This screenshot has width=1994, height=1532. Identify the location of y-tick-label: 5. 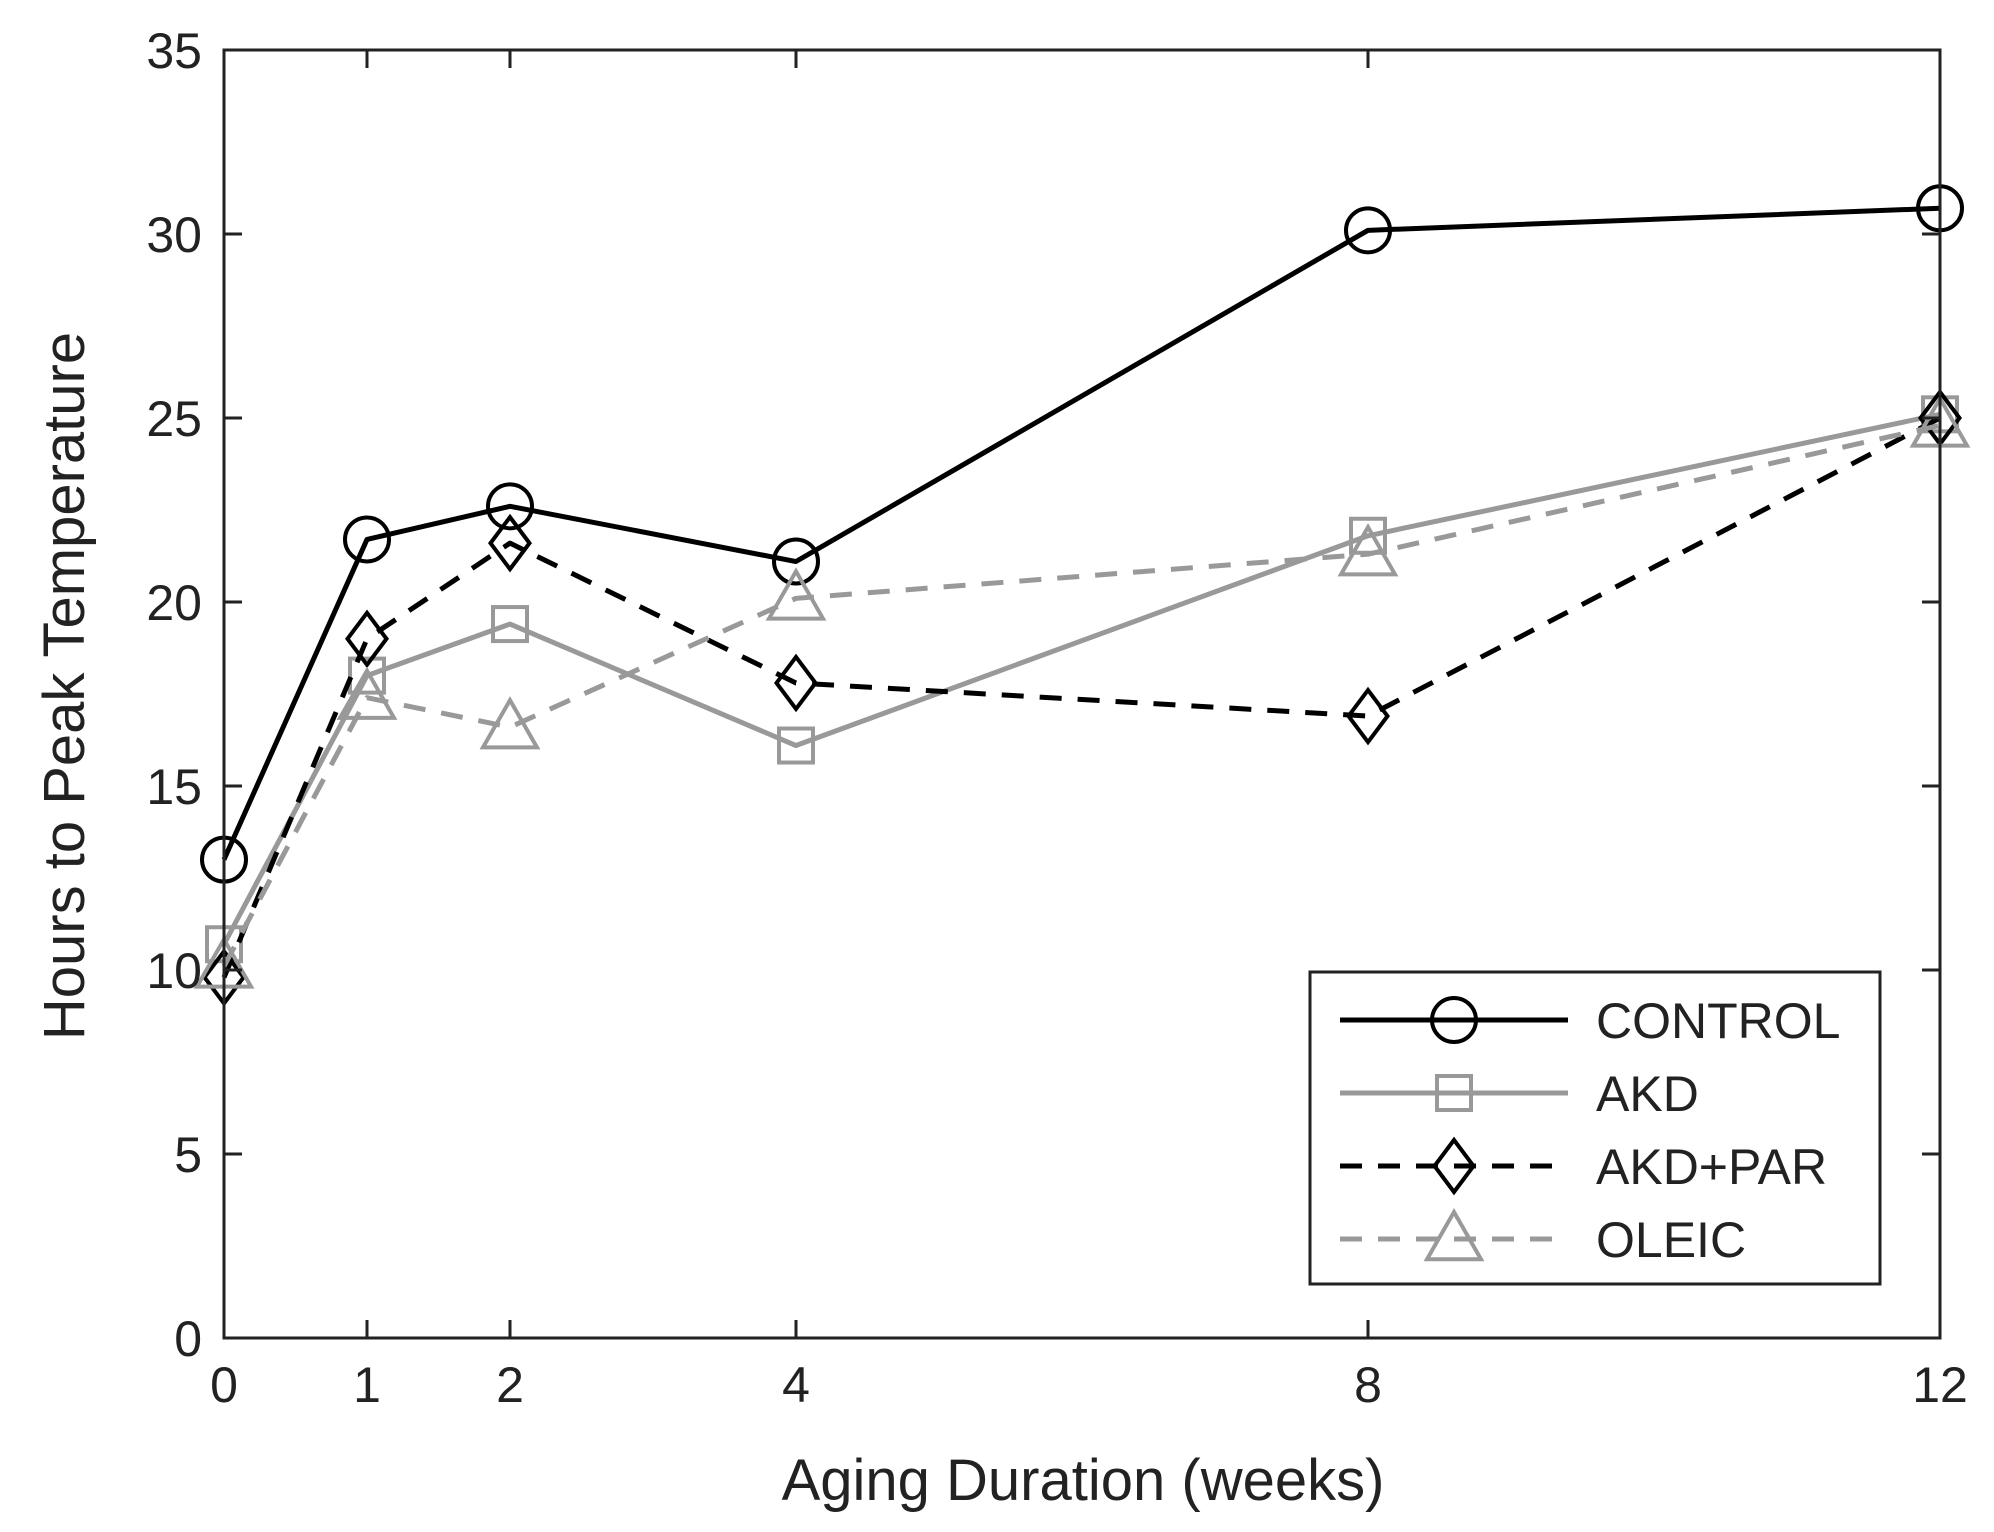
(188, 1155).